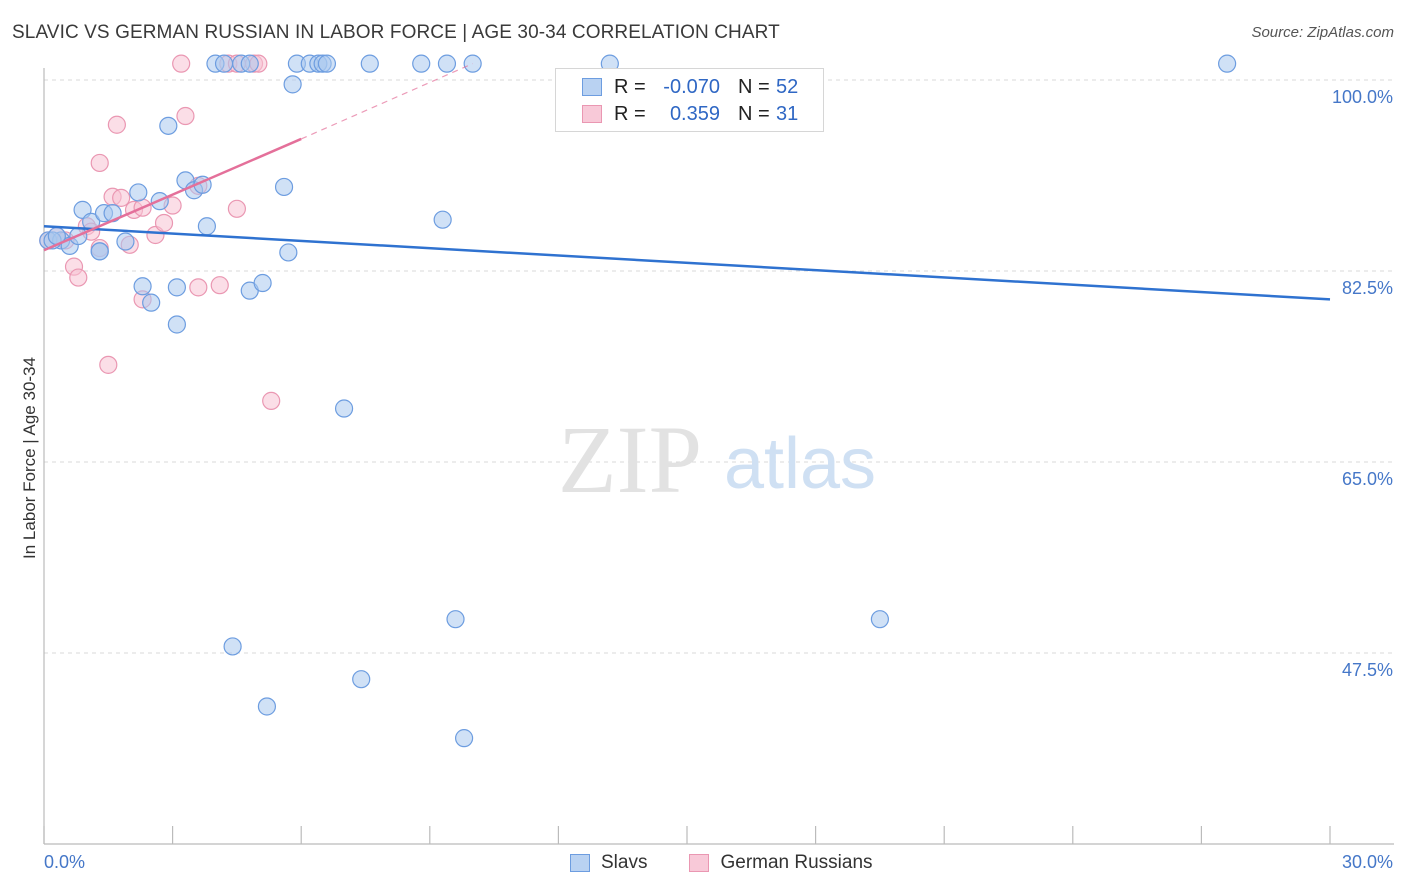 This screenshot has width=1406, height=892. Describe the element at coordinates (172, 194) in the screenshot. I see `german-russians-trend-line` at that location.